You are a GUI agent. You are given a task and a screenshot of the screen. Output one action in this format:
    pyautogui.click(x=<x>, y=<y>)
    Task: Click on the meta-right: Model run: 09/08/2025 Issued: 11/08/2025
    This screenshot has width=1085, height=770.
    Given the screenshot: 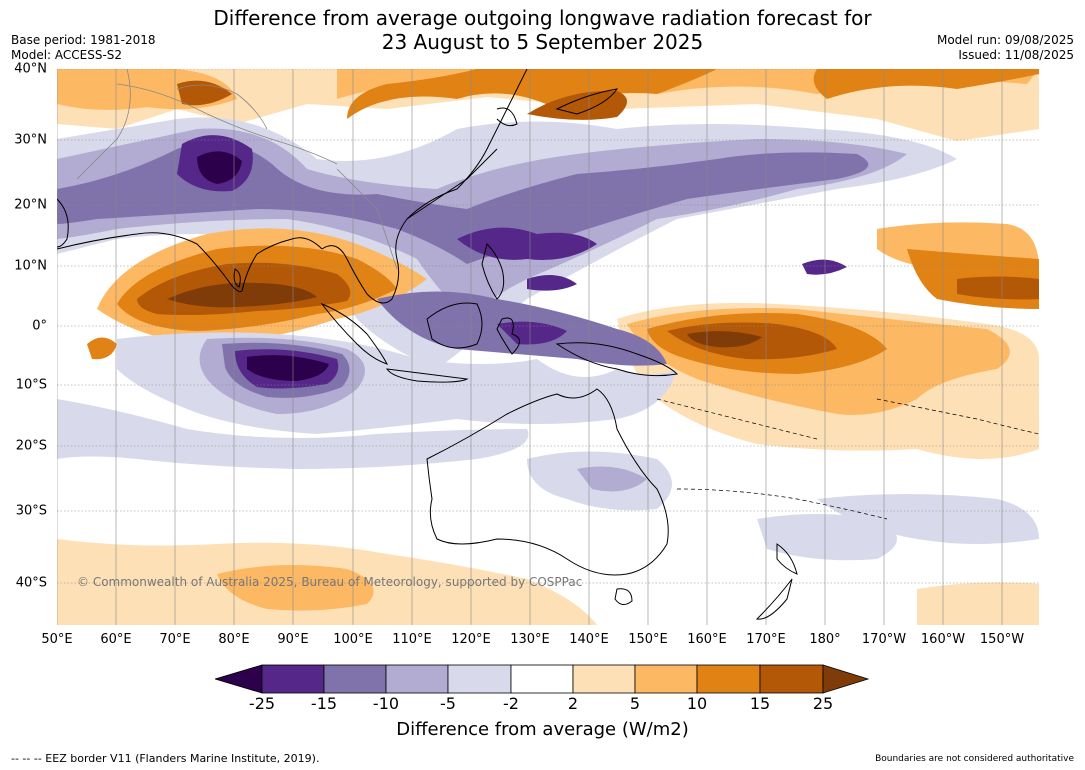 What is the action you would take?
    pyautogui.click(x=1005, y=48)
    